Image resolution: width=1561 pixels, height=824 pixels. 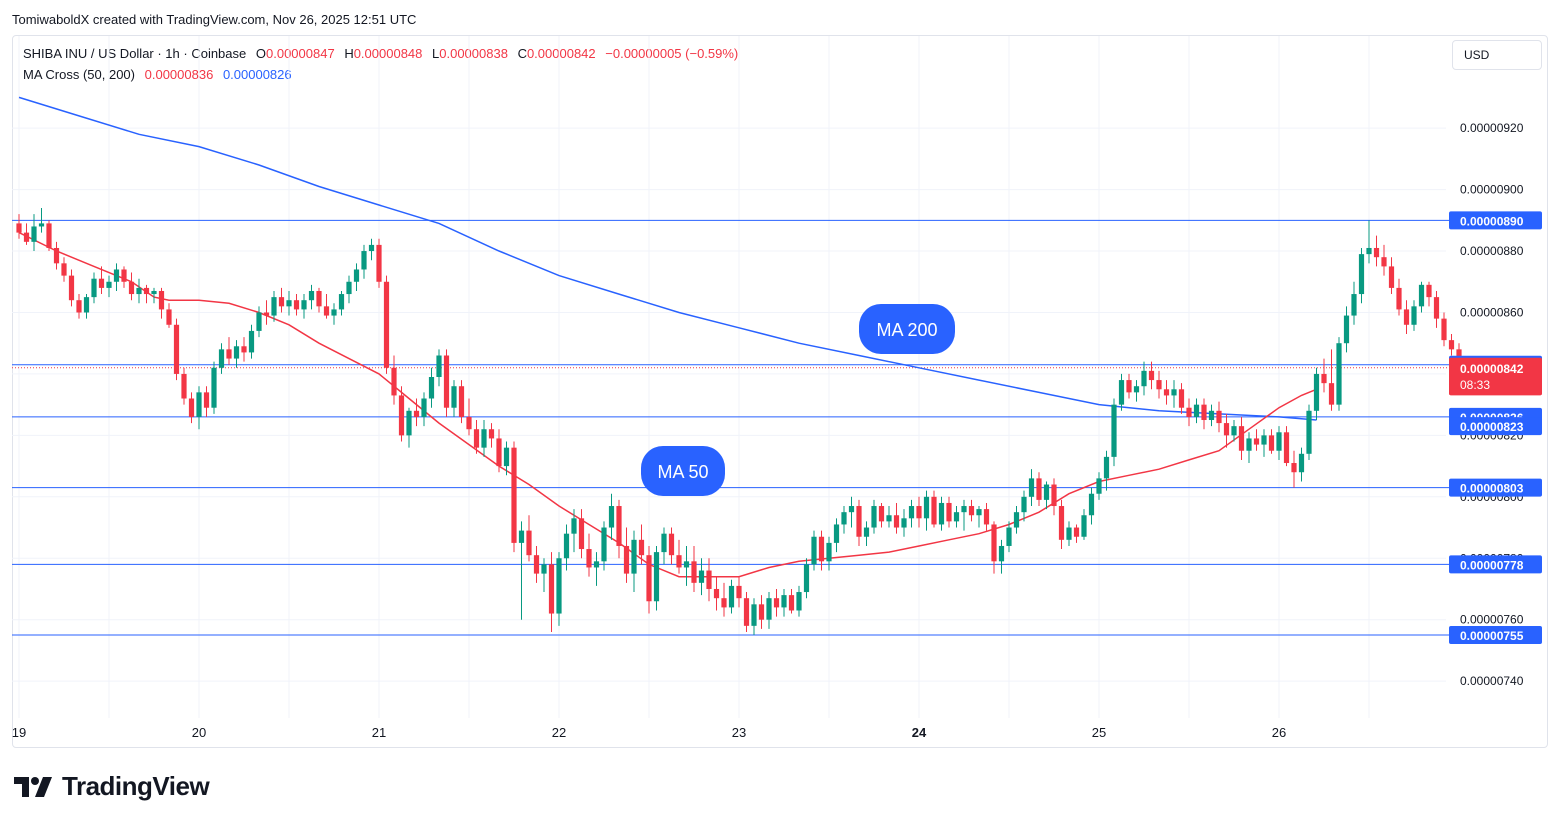 I want to click on price-label-box, so click(x=1495, y=635).